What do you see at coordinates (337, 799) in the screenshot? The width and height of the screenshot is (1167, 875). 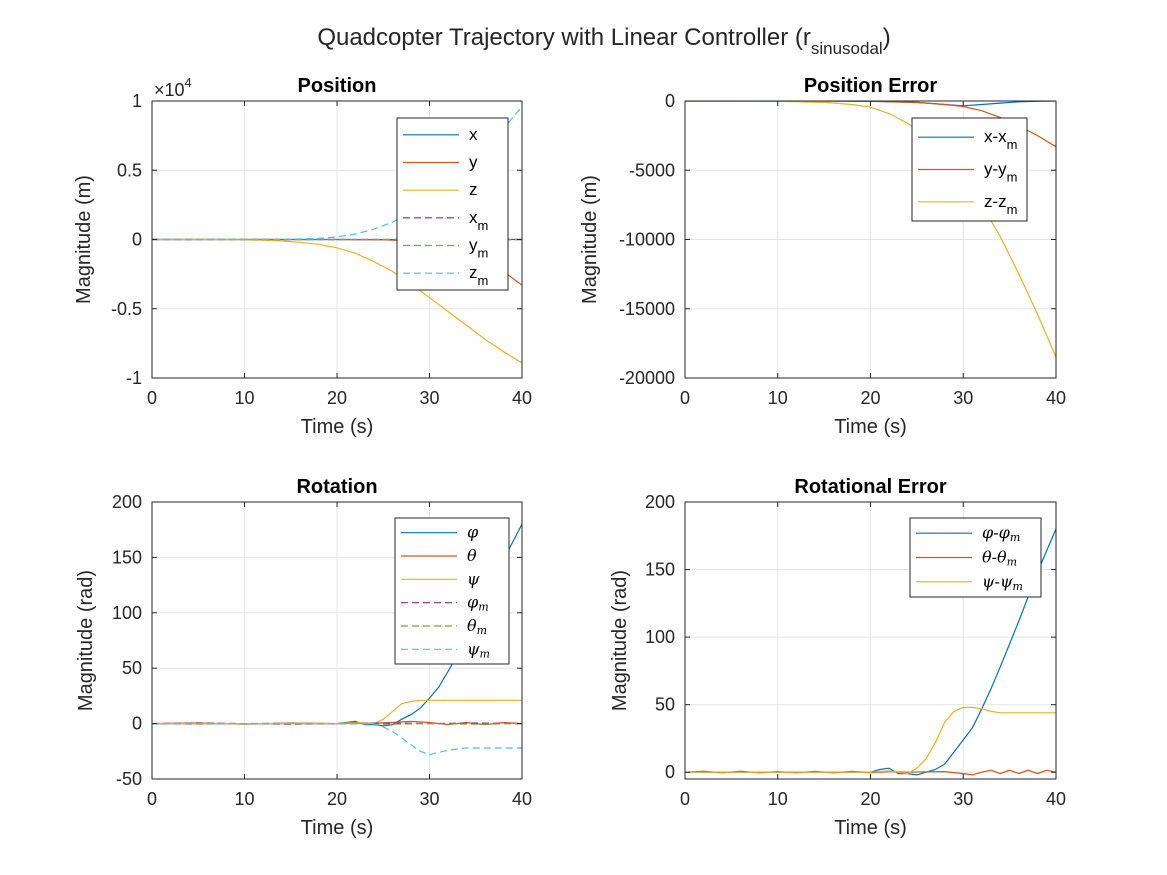 I see `rotation-xtick-label: 20` at bounding box center [337, 799].